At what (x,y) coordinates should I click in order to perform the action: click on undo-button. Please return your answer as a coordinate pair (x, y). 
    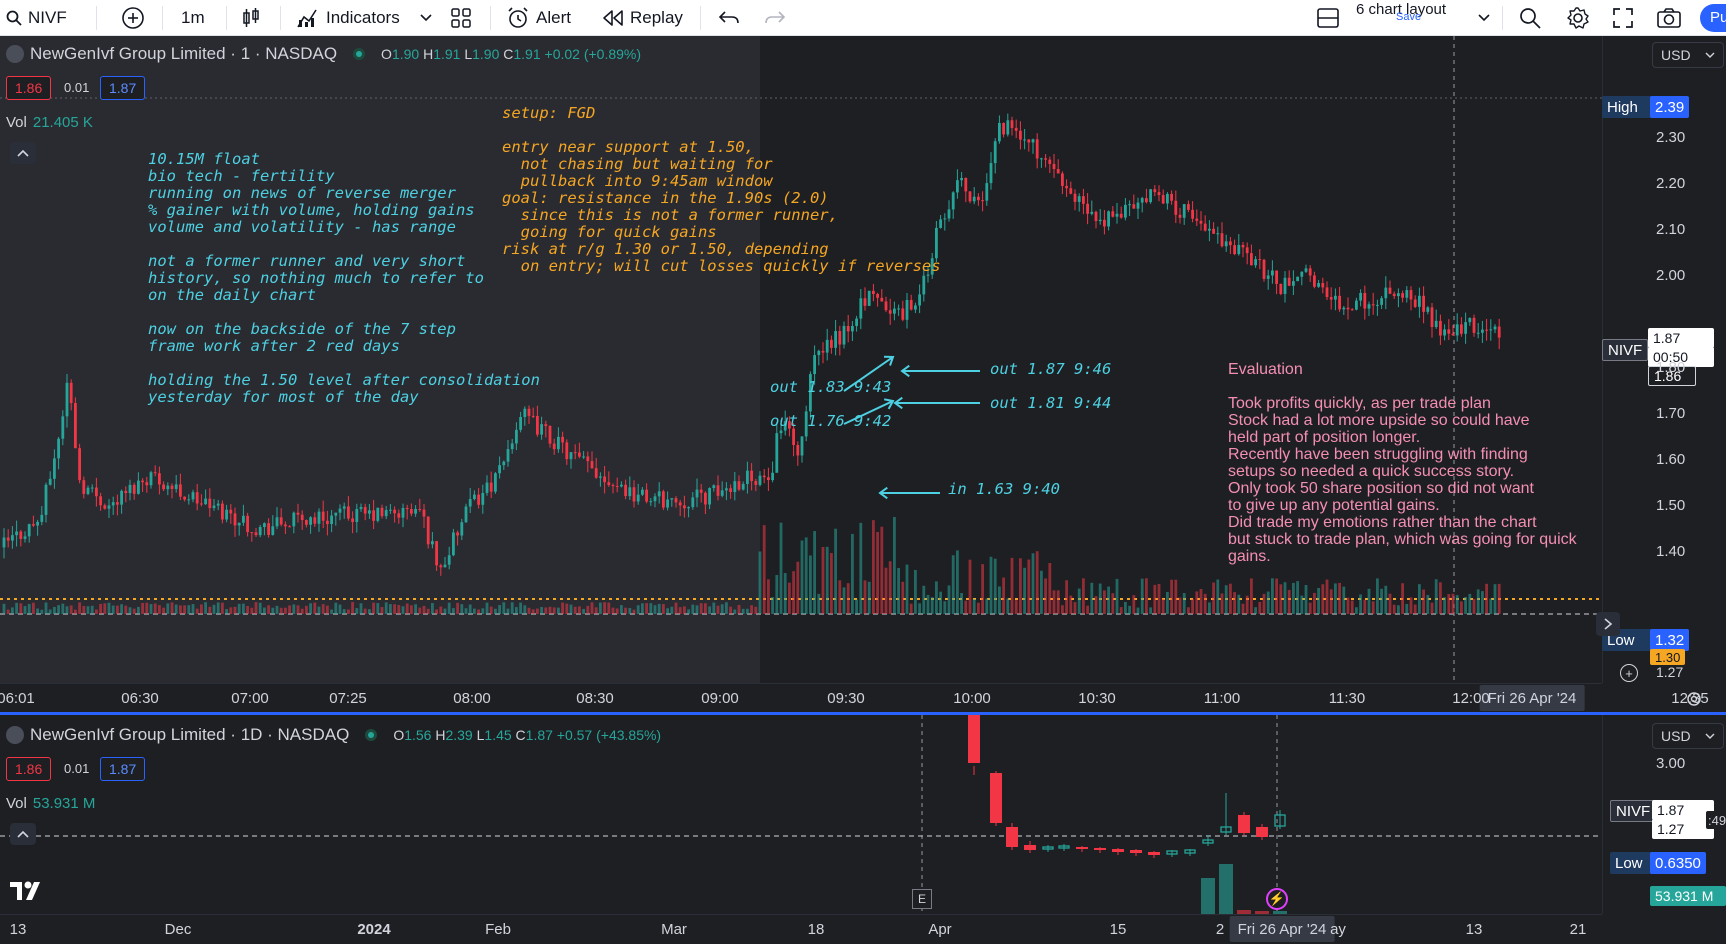
    Looking at the image, I should click on (729, 18).